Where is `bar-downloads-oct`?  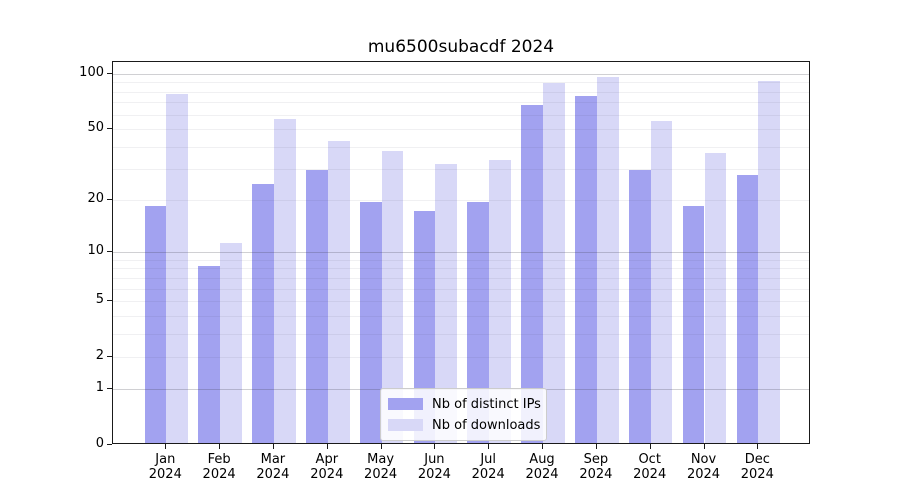
bar-downloads-oct is located at coordinates (661, 281).